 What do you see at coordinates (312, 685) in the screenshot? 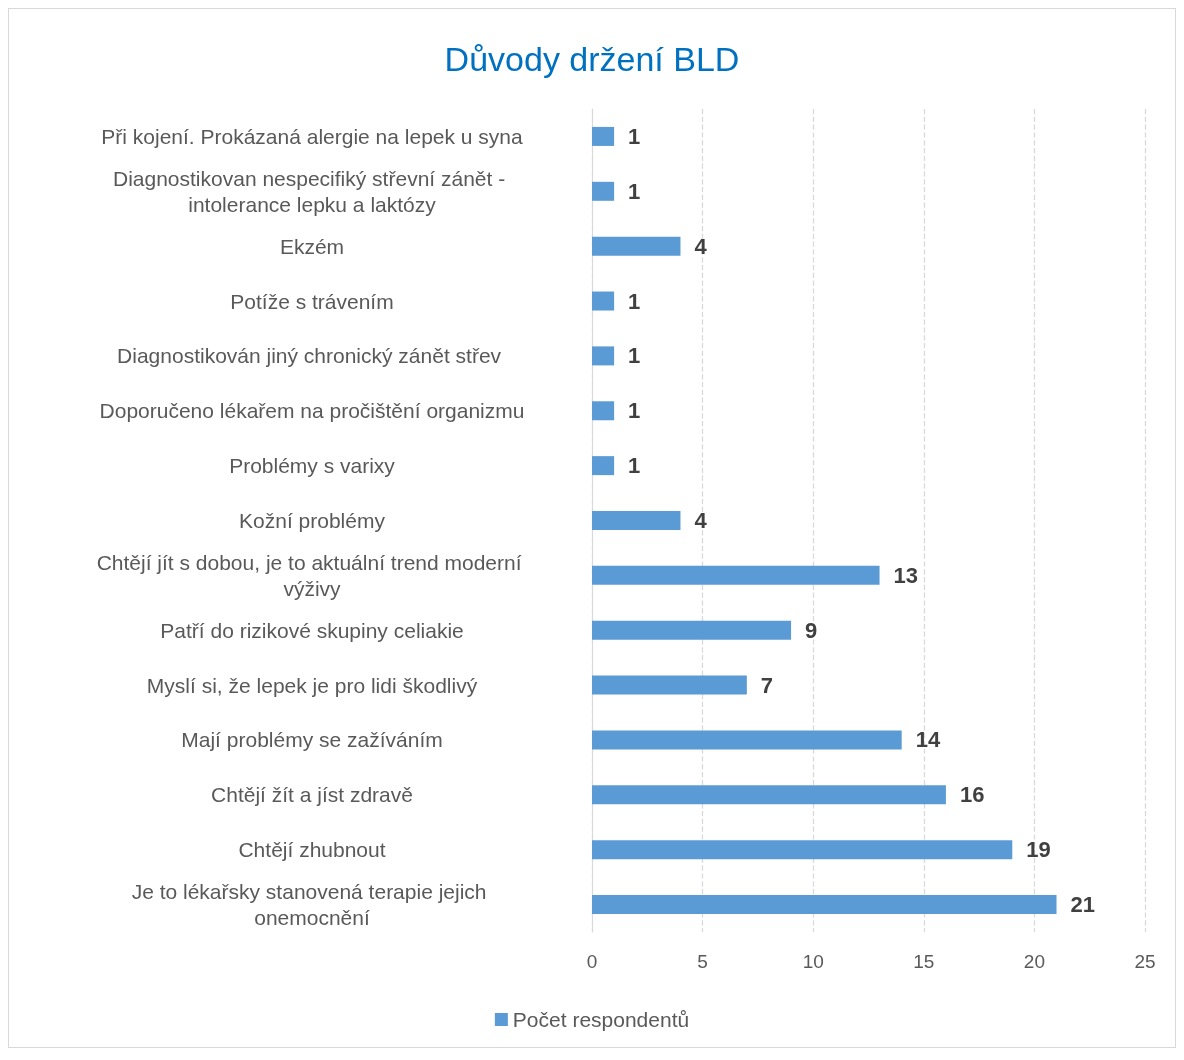
I see `y-tick-label: Myslí si, že lepek je pro lidi škodlivý` at bounding box center [312, 685].